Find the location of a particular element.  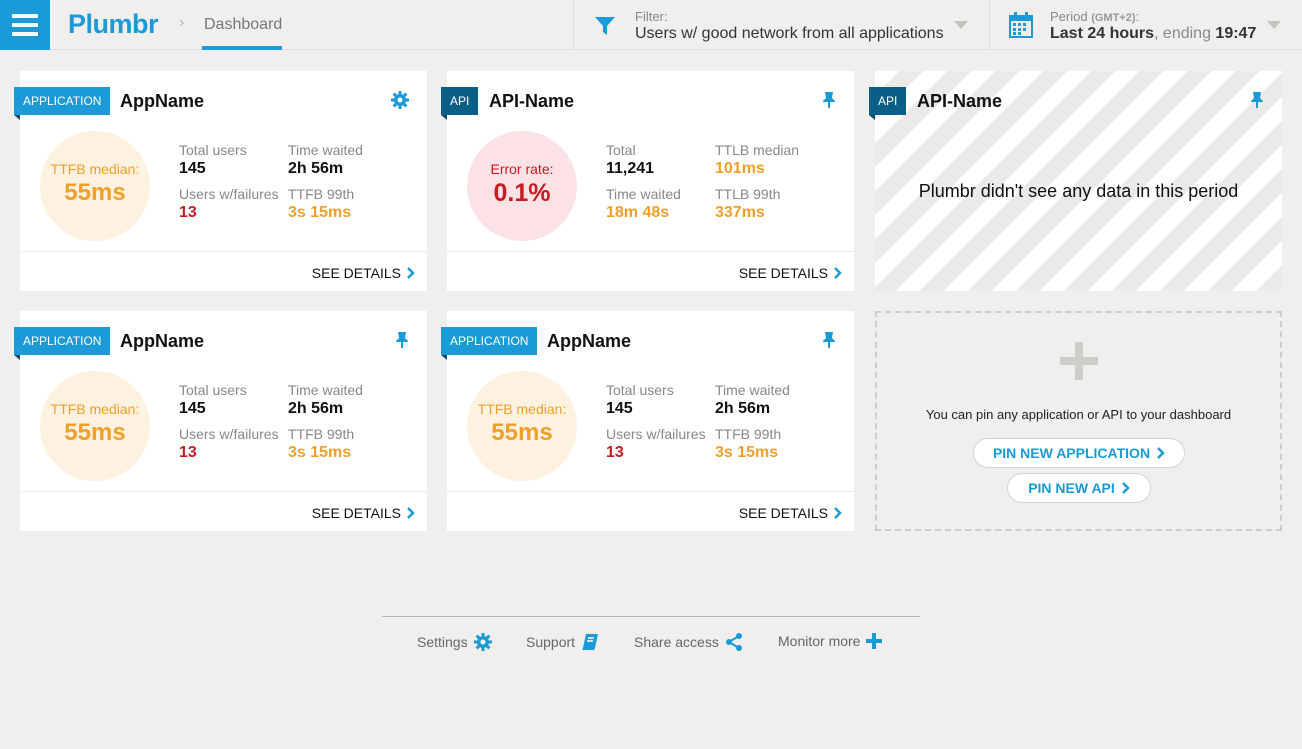

period-label: Period (GMT+2): is located at coordinates (1095, 16).